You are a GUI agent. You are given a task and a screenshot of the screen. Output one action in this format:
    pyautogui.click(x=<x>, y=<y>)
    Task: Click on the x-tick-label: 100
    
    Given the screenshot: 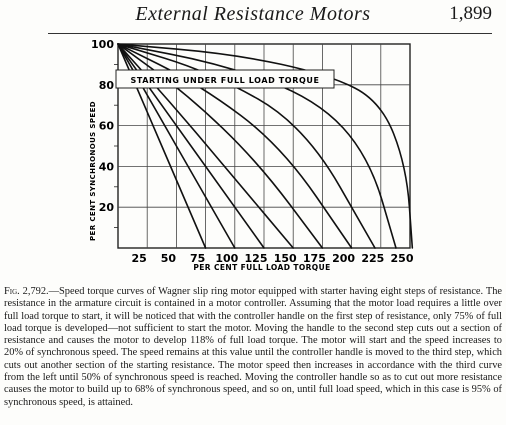 What is the action you would take?
    pyautogui.click(x=226, y=258)
    